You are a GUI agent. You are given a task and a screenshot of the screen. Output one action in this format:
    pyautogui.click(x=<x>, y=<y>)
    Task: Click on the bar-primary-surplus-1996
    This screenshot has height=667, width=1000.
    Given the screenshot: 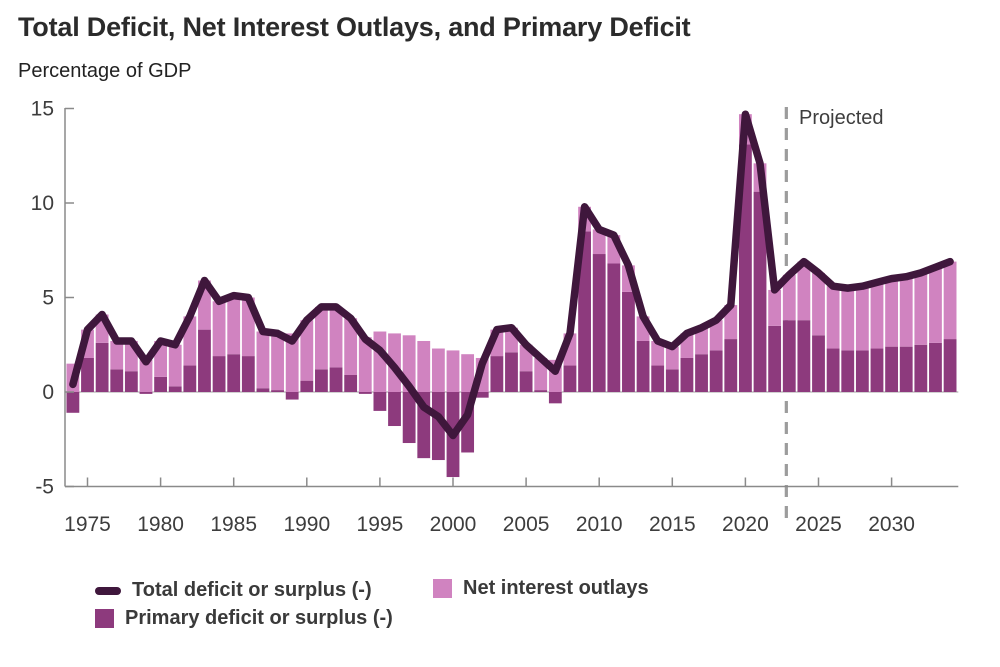 What is the action you would take?
    pyautogui.click(x=394, y=409)
    